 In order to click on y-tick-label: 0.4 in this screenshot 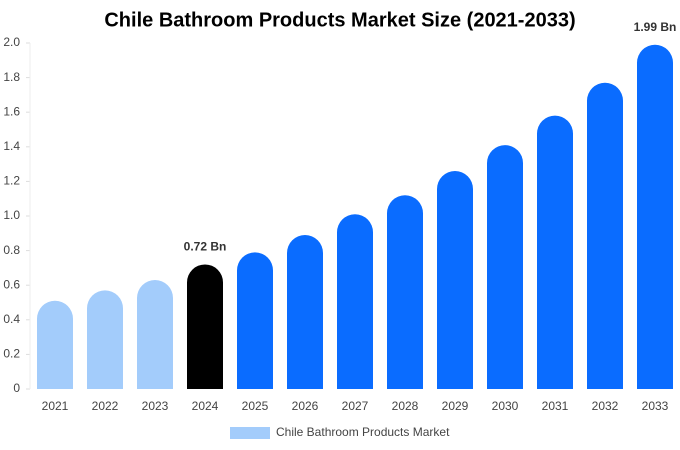, I will do `click(11, 319)`.